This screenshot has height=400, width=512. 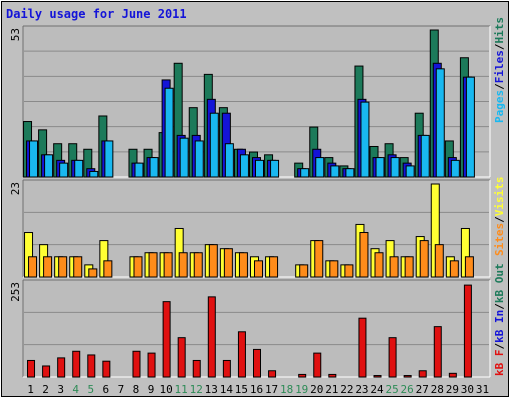 I want to click on x-tick-label: 7, so click(x=121, y=389).